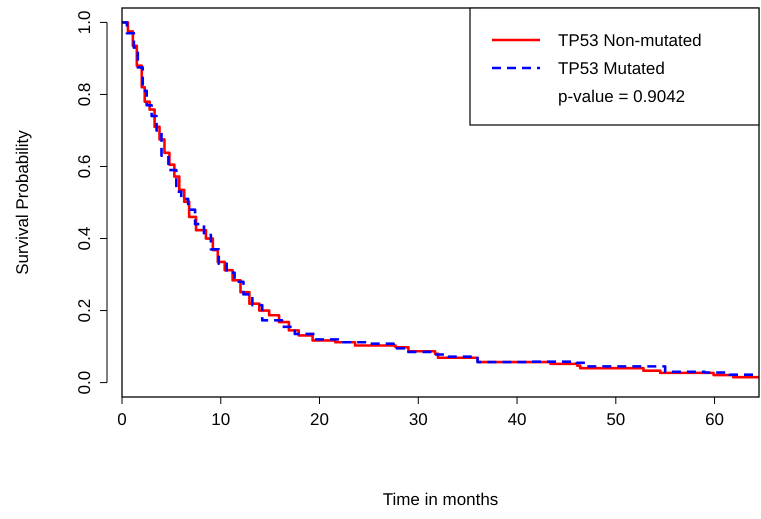 The width and height of the screenshot is (761, 519). I want to click on x-tick-label: 20, so click(319, 419).